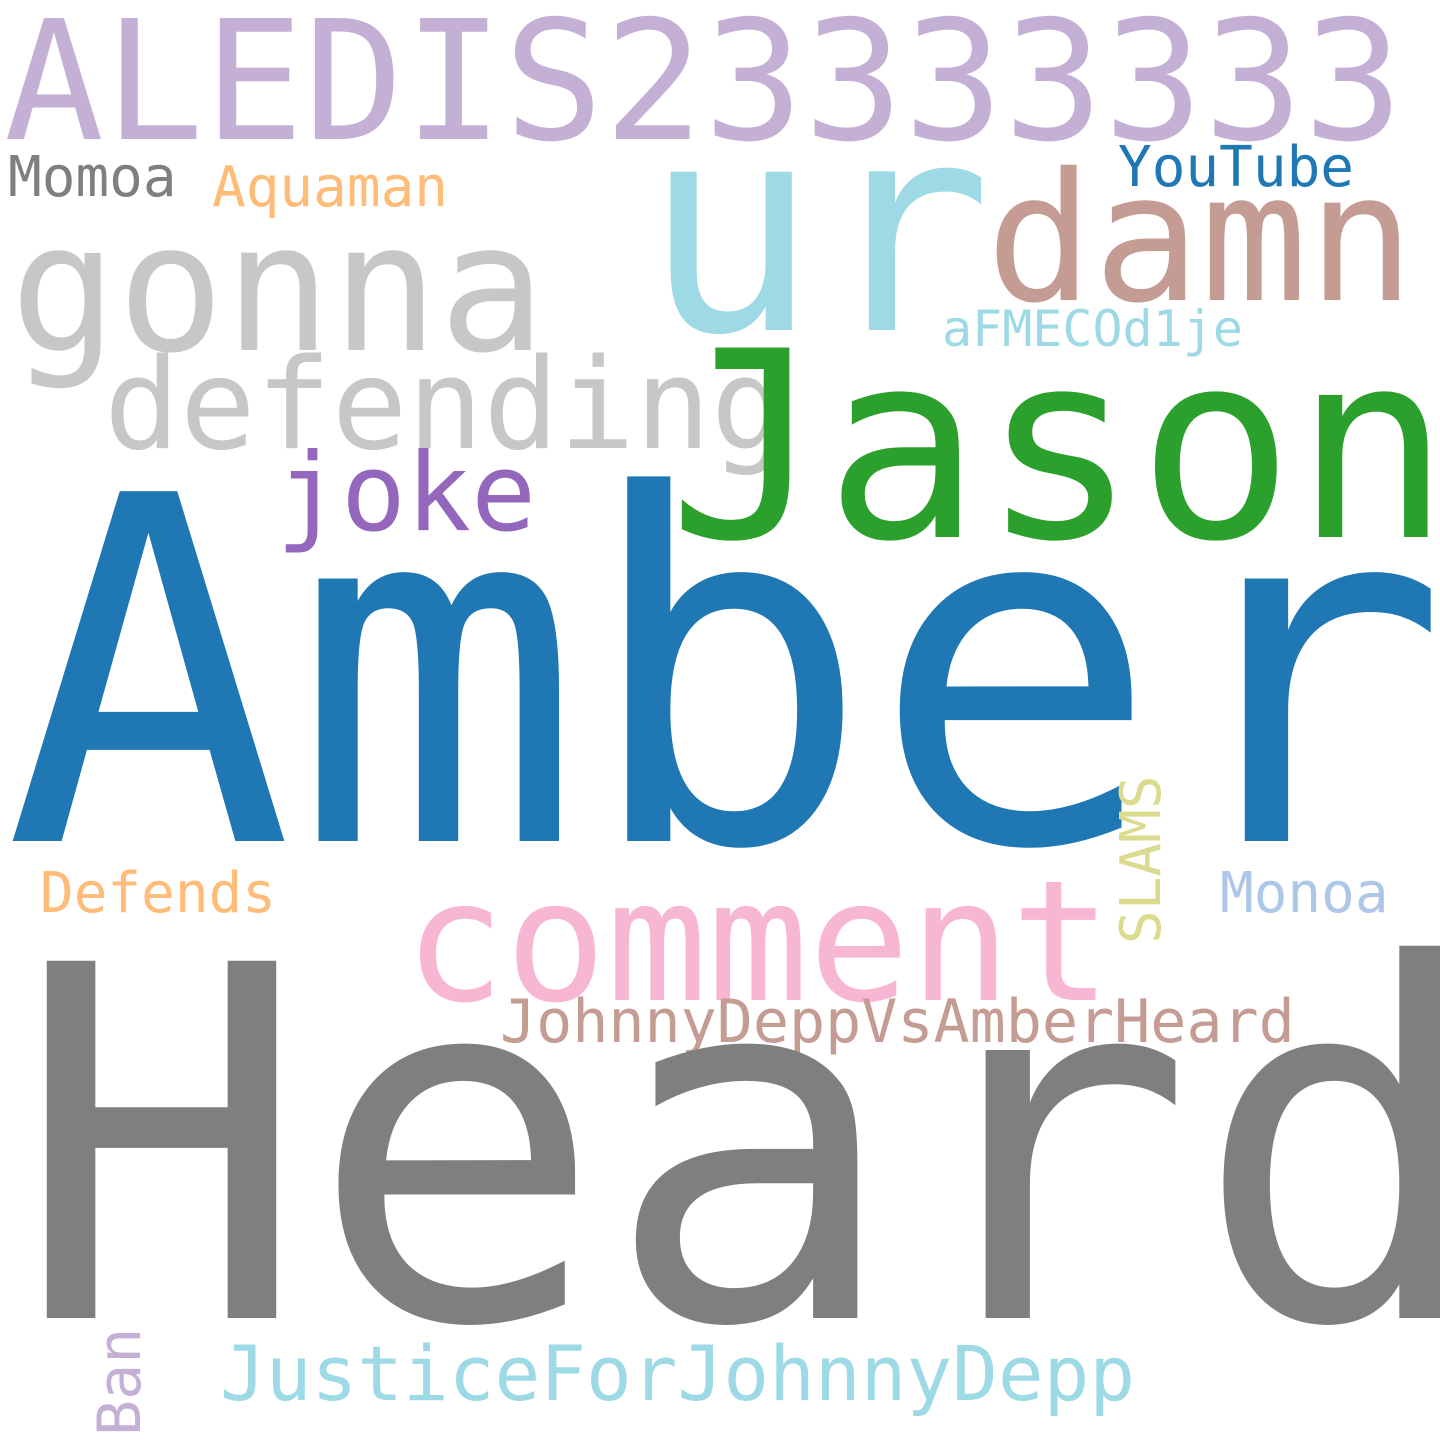 The height and width of the screenshot is (1440, 1440). Describe the element at coordinates (120, 1381) in the screenshot. I see `word-ban: Ban` at that location.